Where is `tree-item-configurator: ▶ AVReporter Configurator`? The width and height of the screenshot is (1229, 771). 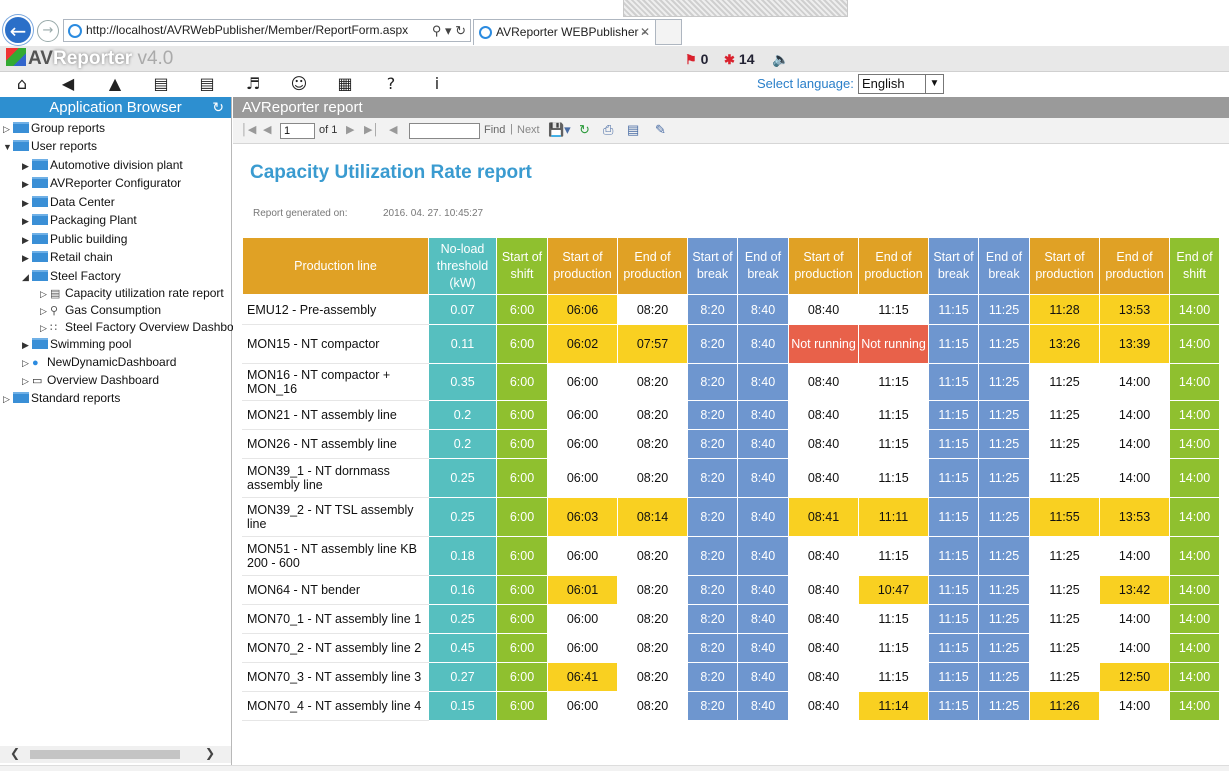 tree-item-configurator: ▶ AVReporter Configurator is located at coordinates (101, 183).